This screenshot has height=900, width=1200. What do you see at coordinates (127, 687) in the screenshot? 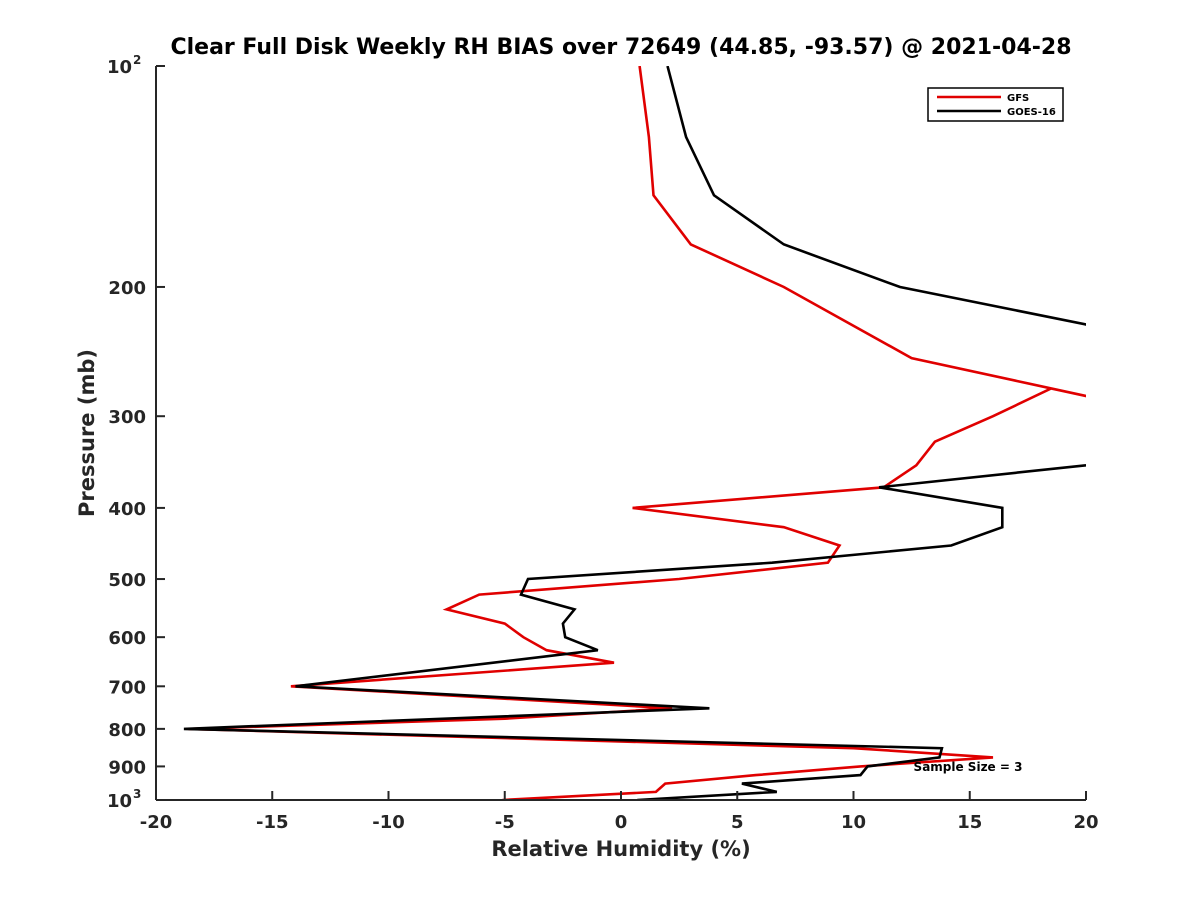
I see `y-tick-label: 700` at bounding box center [127, 687].